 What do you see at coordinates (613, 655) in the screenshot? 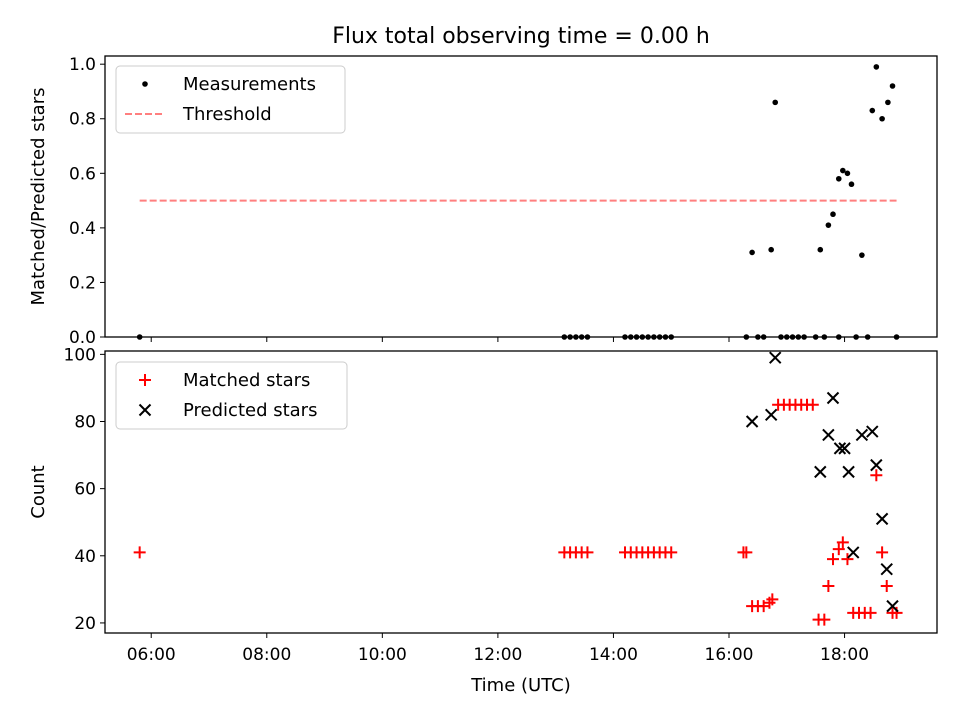
I see `x-tick-label: 14:00` at bounding box center [613, 655].